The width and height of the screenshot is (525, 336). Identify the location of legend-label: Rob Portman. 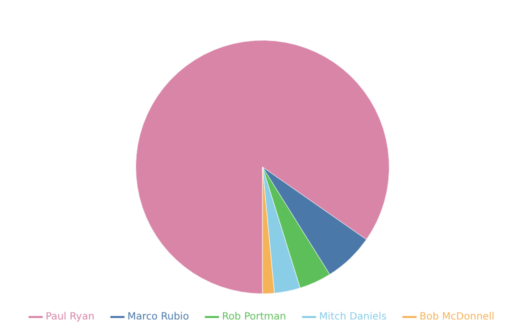
(254, 317).